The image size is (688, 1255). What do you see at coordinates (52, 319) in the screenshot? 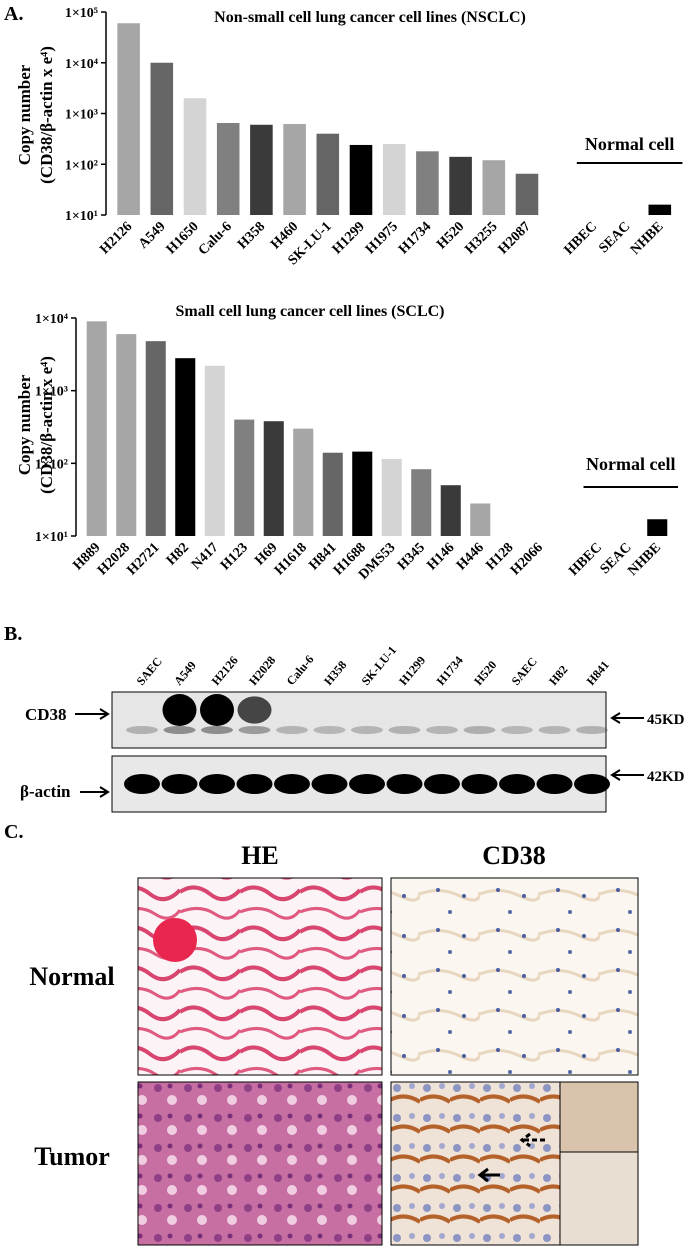
I see `y-tick-label: 1×10⁴` at bounding box center [52, 319].